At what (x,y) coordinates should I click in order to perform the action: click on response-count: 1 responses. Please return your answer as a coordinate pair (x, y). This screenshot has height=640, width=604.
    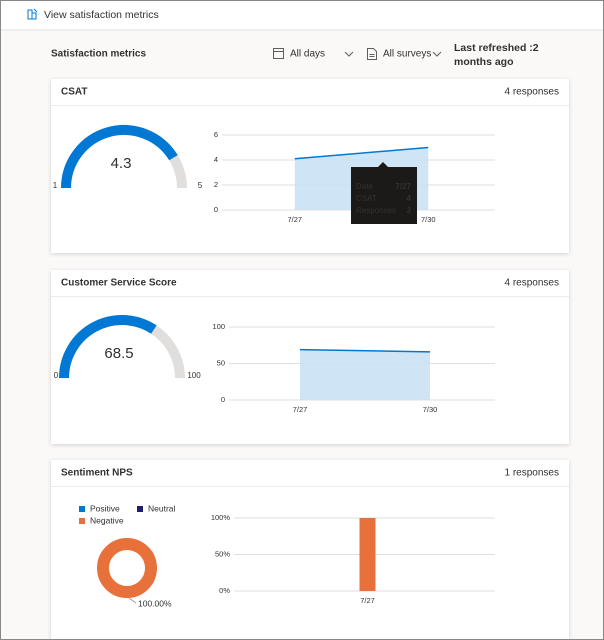
    Looking at the image, I should click on (532, 473).